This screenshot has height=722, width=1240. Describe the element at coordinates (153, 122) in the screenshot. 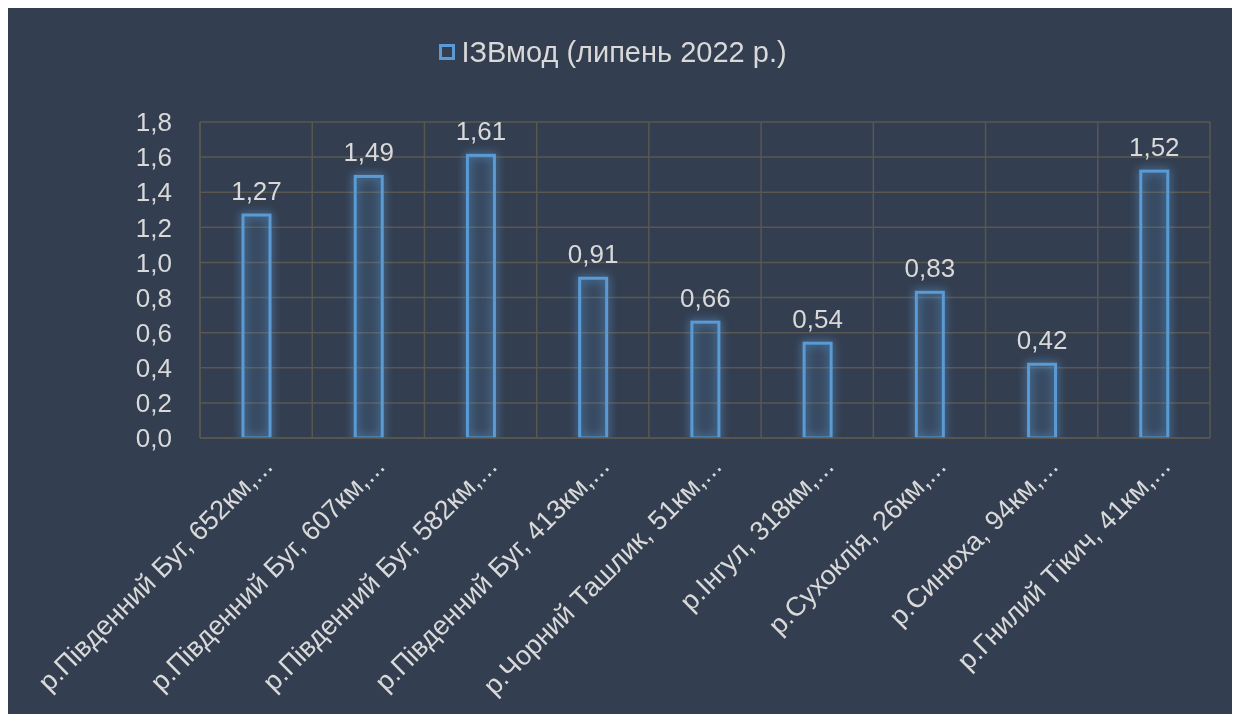

I see `y-tick-label: 1,8` at that location.